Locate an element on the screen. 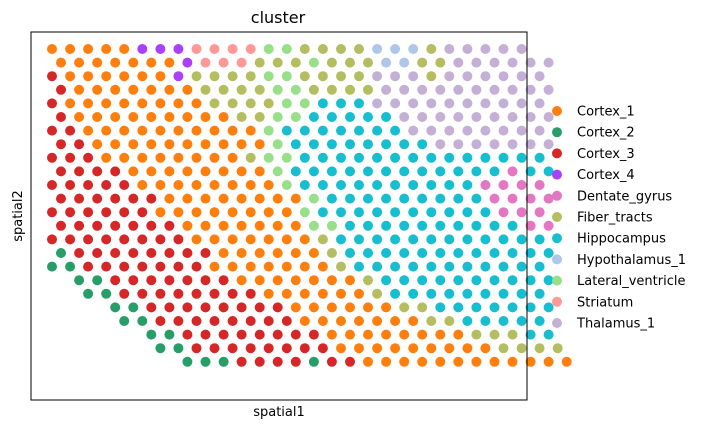 The height and width of the screenshot is (431, 709). legend-label: Cortex_2 is located at coordinates (606, 133).